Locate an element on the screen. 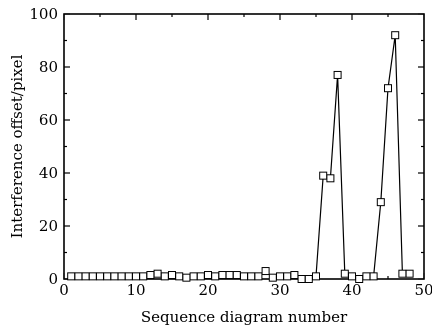 Image resolution: width=432 pixels, height=329 pixels. x-tick-label: 50 is located at coordinates (423, 290).